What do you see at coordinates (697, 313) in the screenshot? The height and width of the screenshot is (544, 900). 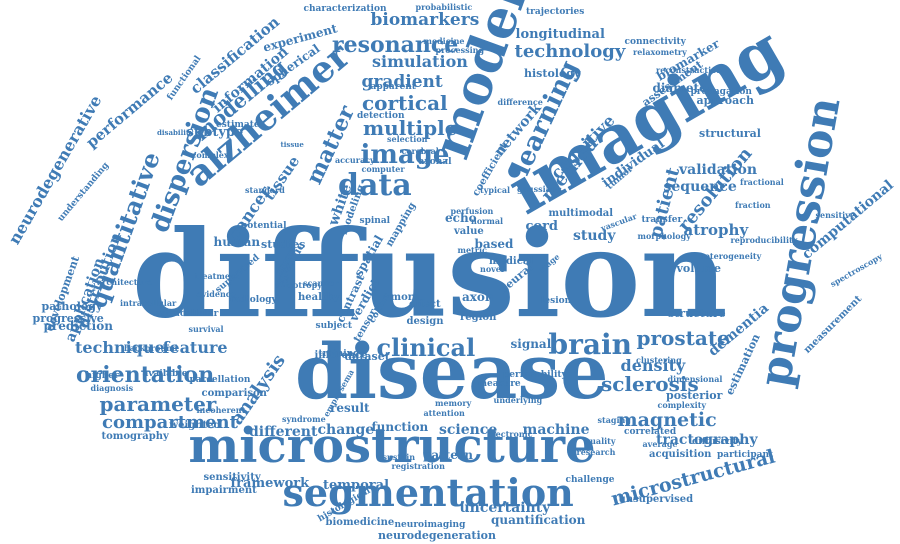 I see `cloud-word-structure: structure` at bounding box center [697, 313].